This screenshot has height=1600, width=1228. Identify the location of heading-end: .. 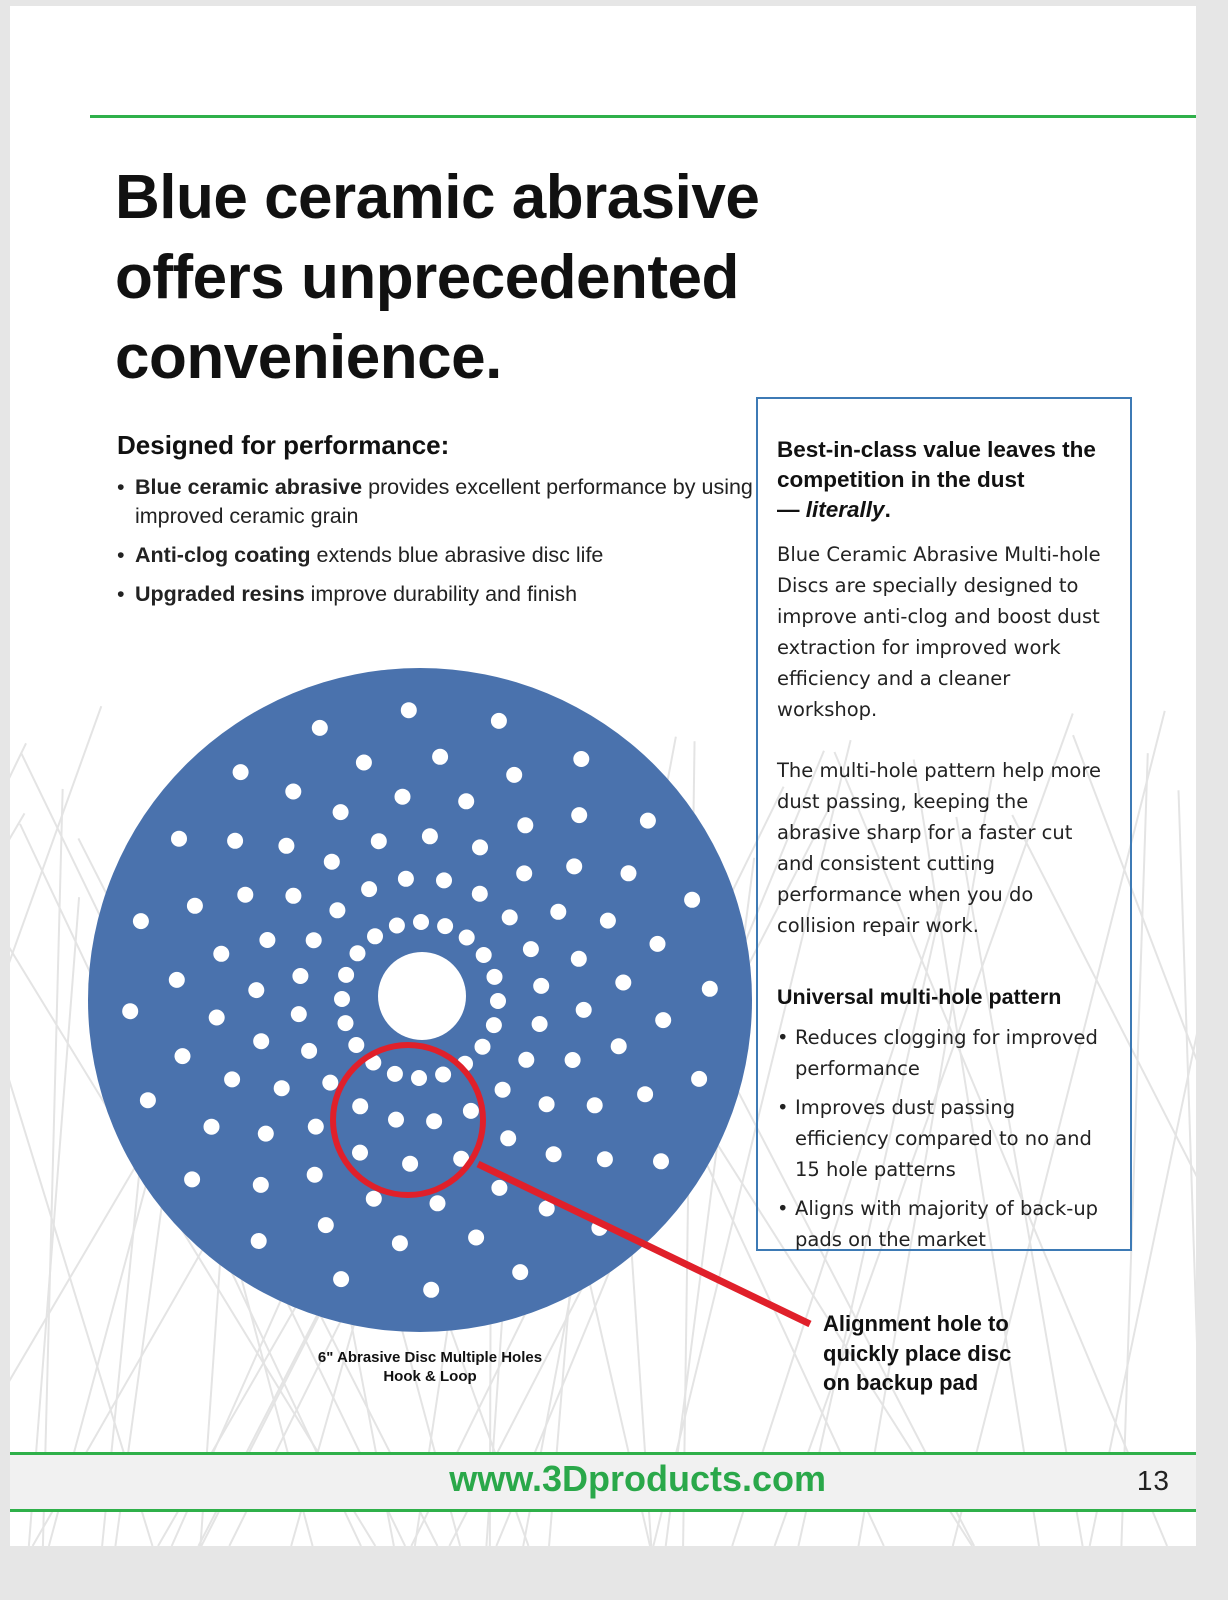
(887, 509).